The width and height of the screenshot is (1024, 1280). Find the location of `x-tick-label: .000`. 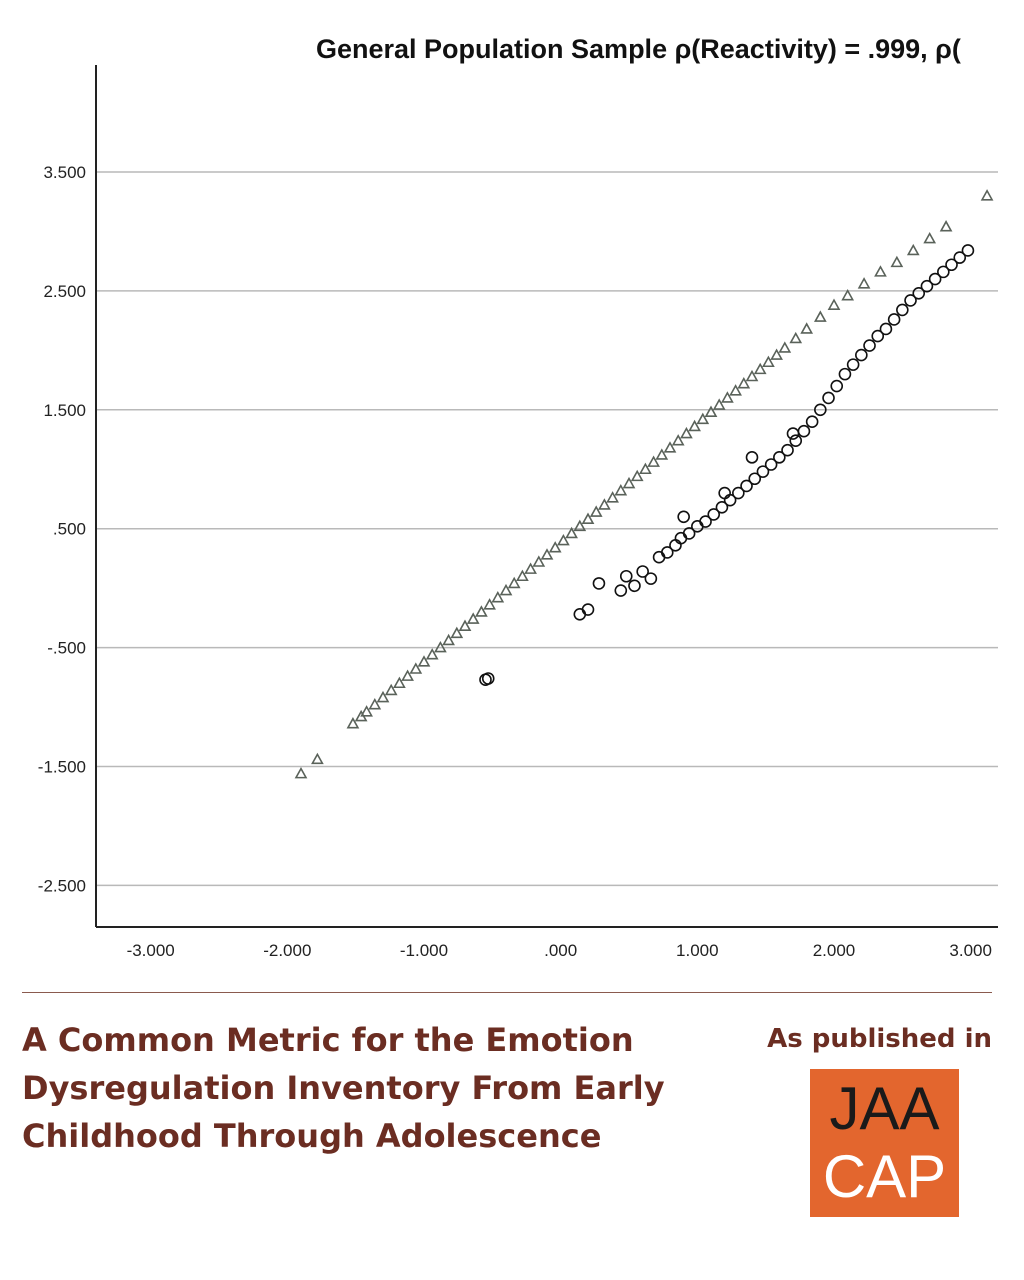

x-tick-label: .000 is located at coordinates (560, 950).